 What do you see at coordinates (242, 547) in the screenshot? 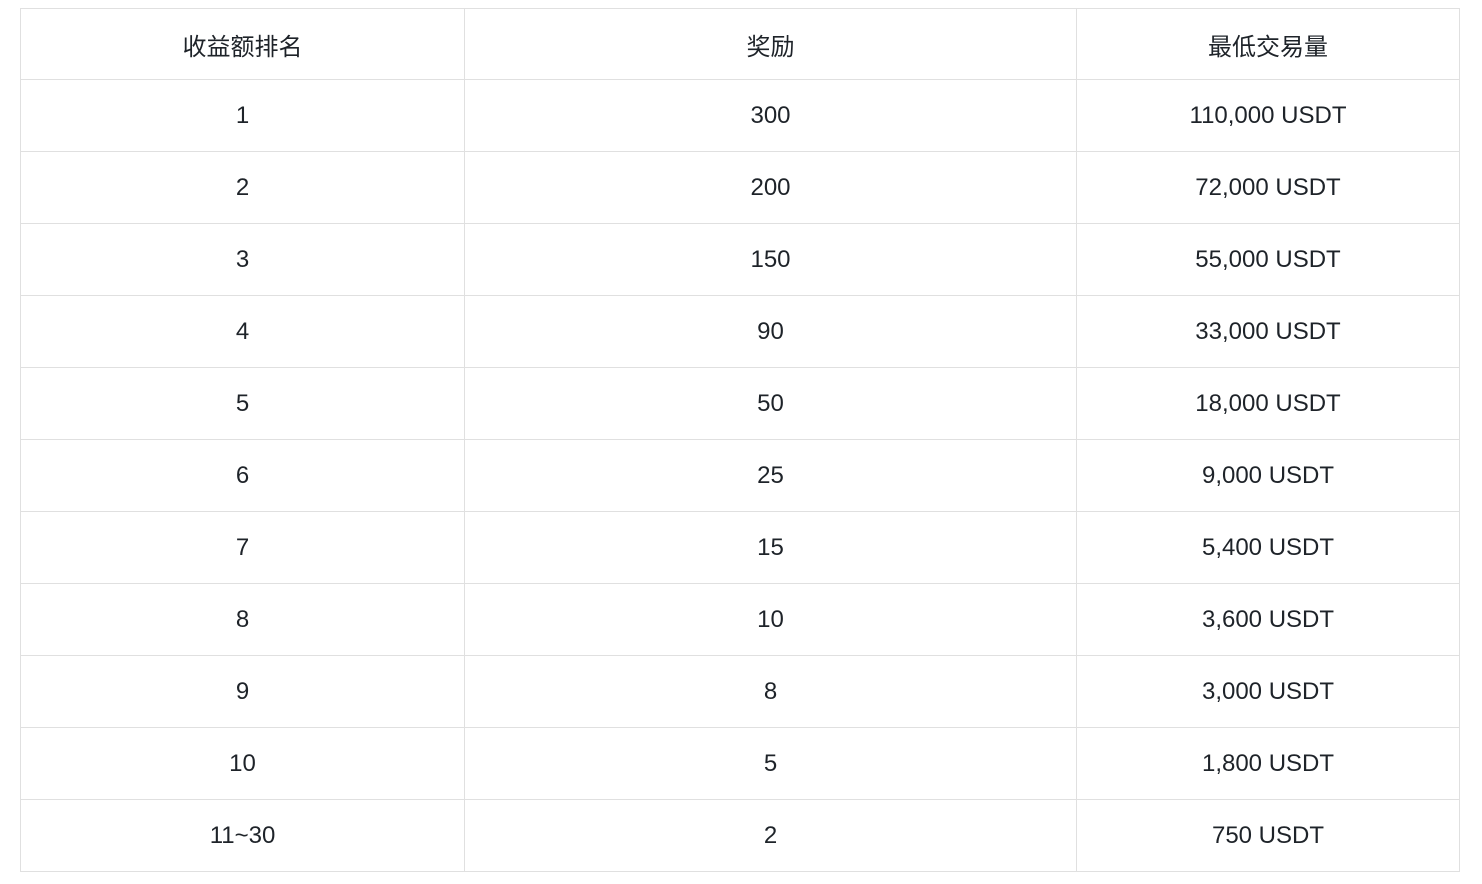
I see `cell-rank: 7` at bounding box center [242, 547].